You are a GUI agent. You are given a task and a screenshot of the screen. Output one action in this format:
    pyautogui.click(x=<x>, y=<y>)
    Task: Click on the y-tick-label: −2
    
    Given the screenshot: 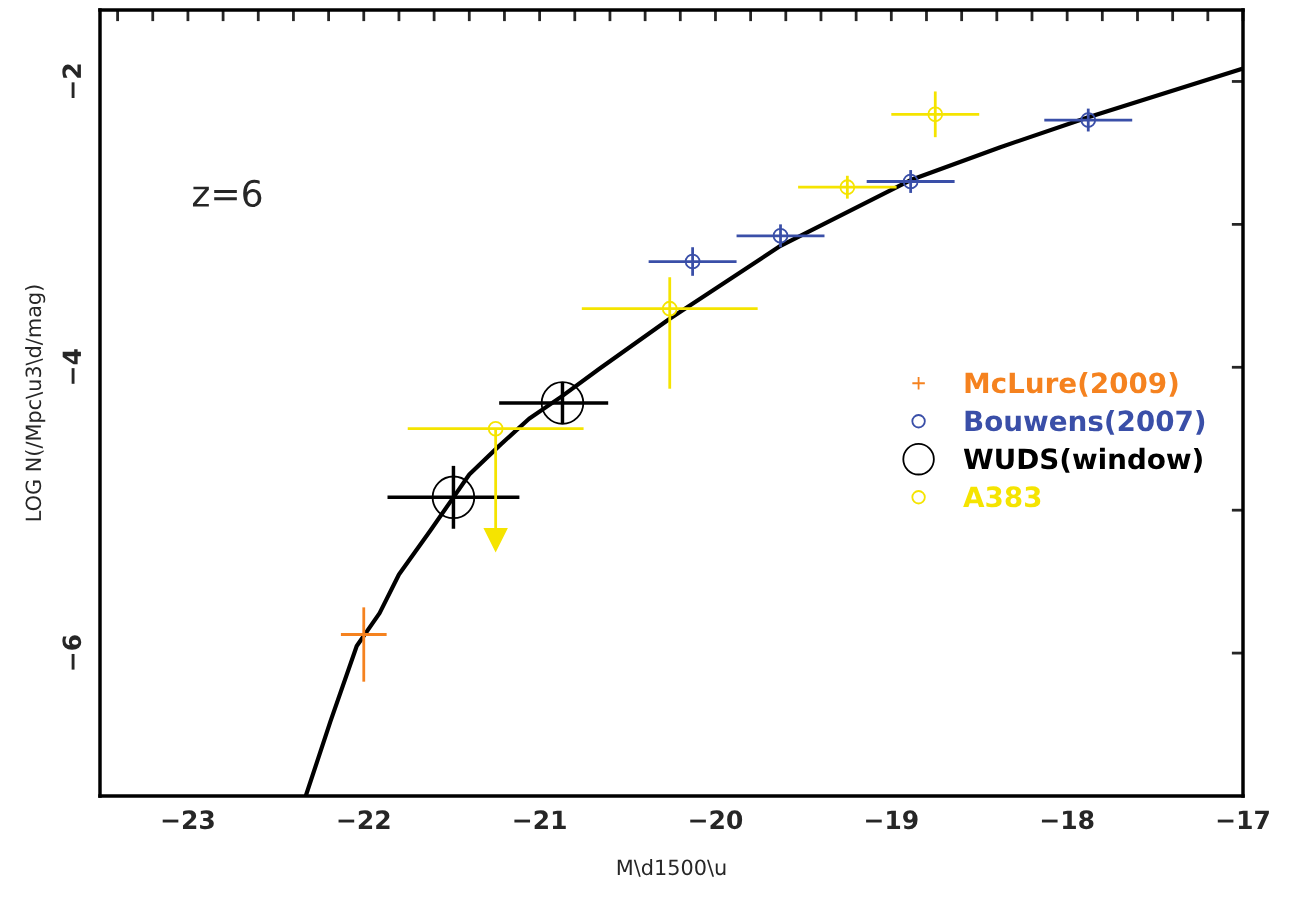 What is the action you would take?
    pyautogui.click(x=71, y=81)
    